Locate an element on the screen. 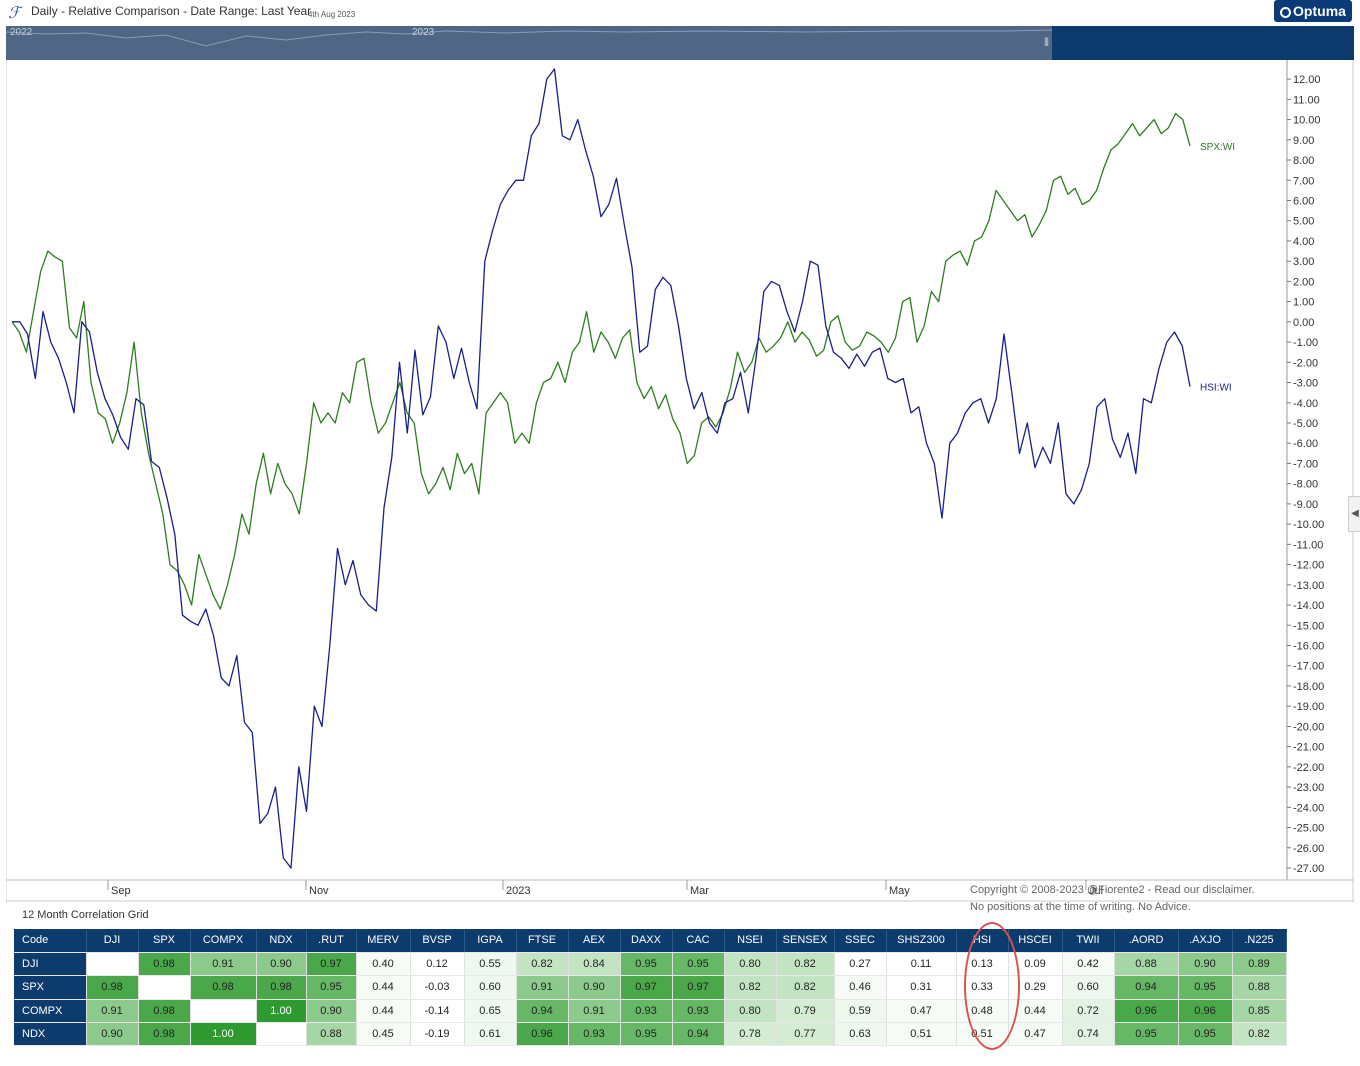 The height and width of the screenshot is (1066, 1360). y-tick-label: -10.00 is located at coordinates (1308, 525).